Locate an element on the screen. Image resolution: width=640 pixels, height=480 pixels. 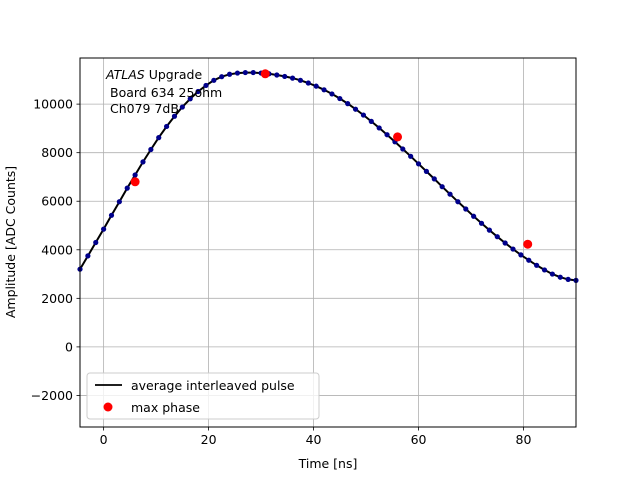
x-axis-label: Time [ns] is located at coordinates (328, 463).